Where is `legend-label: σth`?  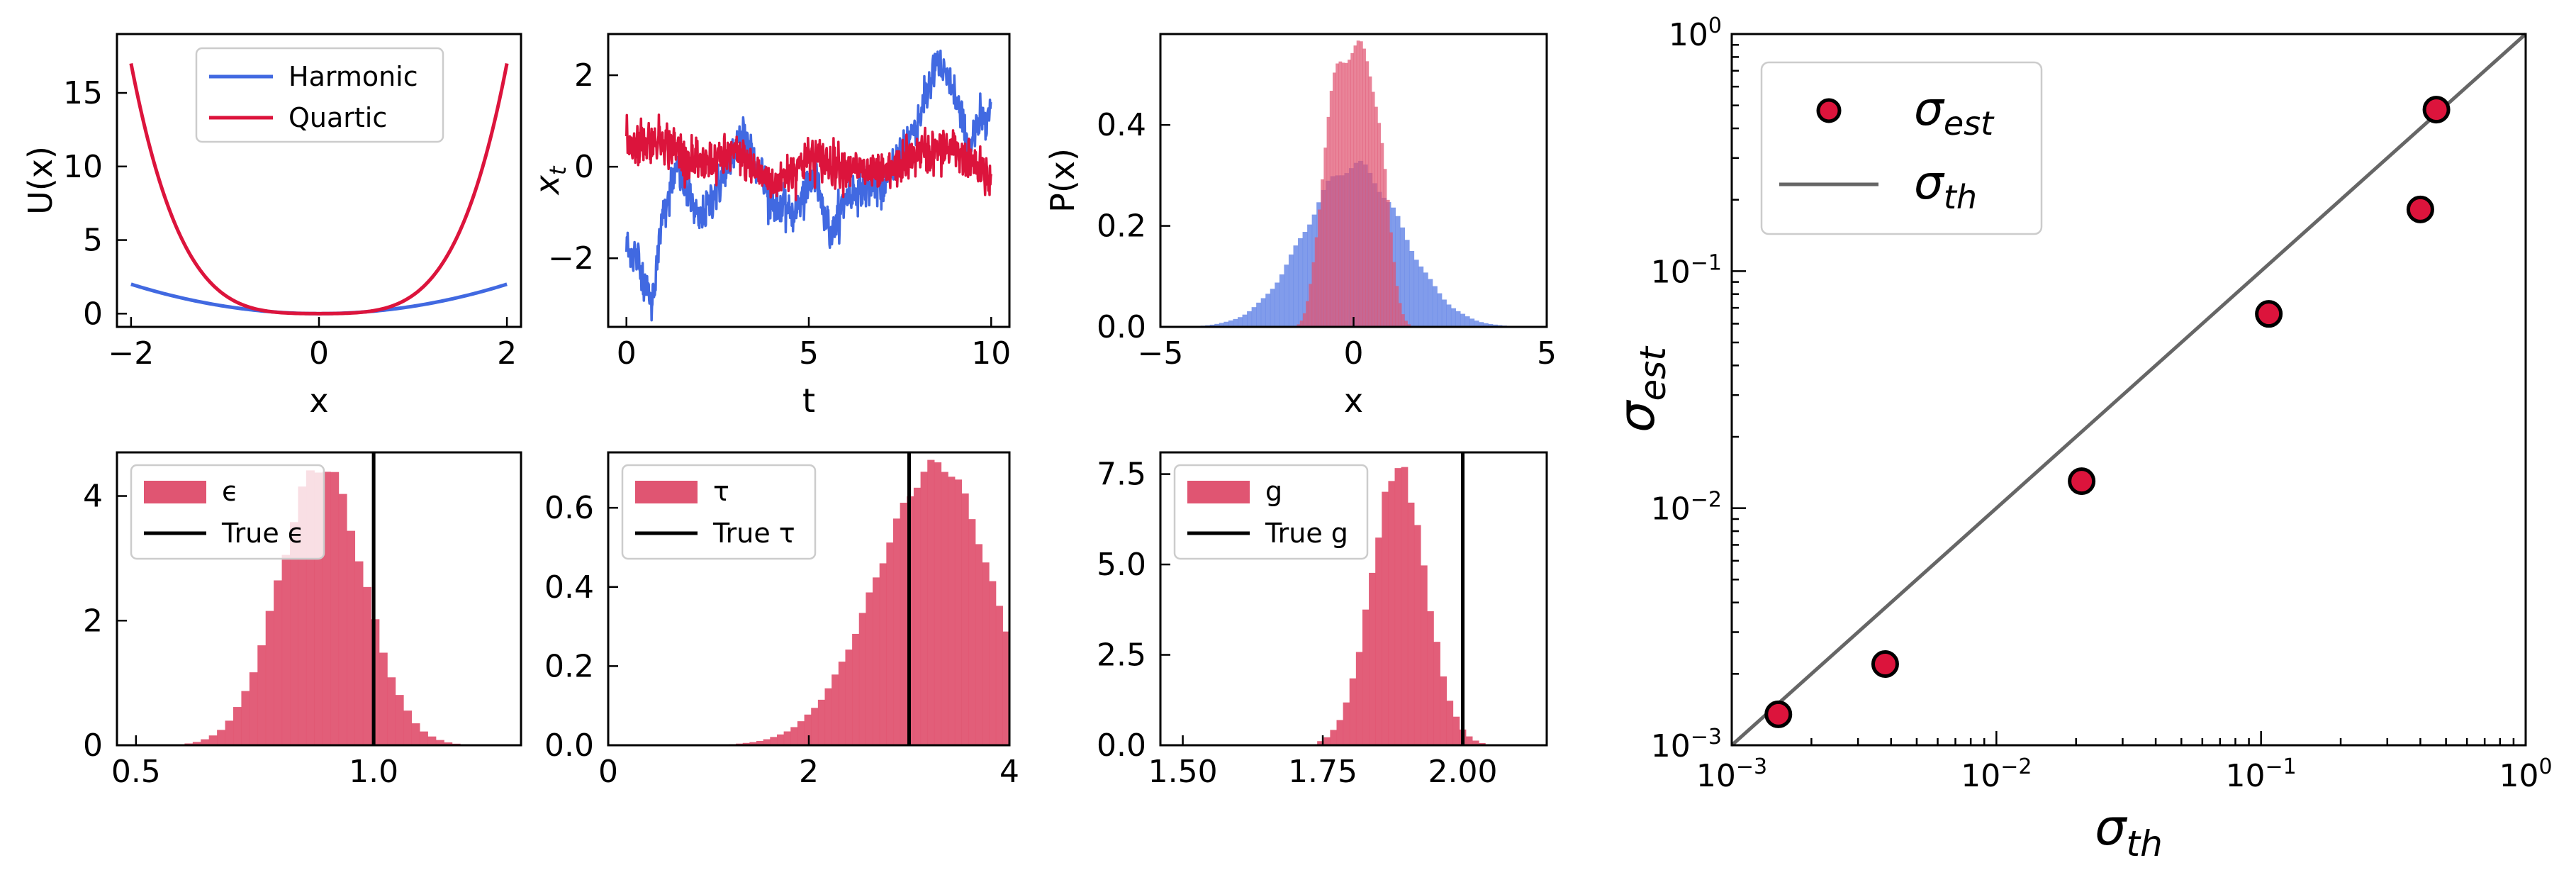
legend-label: σth is located at coordinates (1946, 185).